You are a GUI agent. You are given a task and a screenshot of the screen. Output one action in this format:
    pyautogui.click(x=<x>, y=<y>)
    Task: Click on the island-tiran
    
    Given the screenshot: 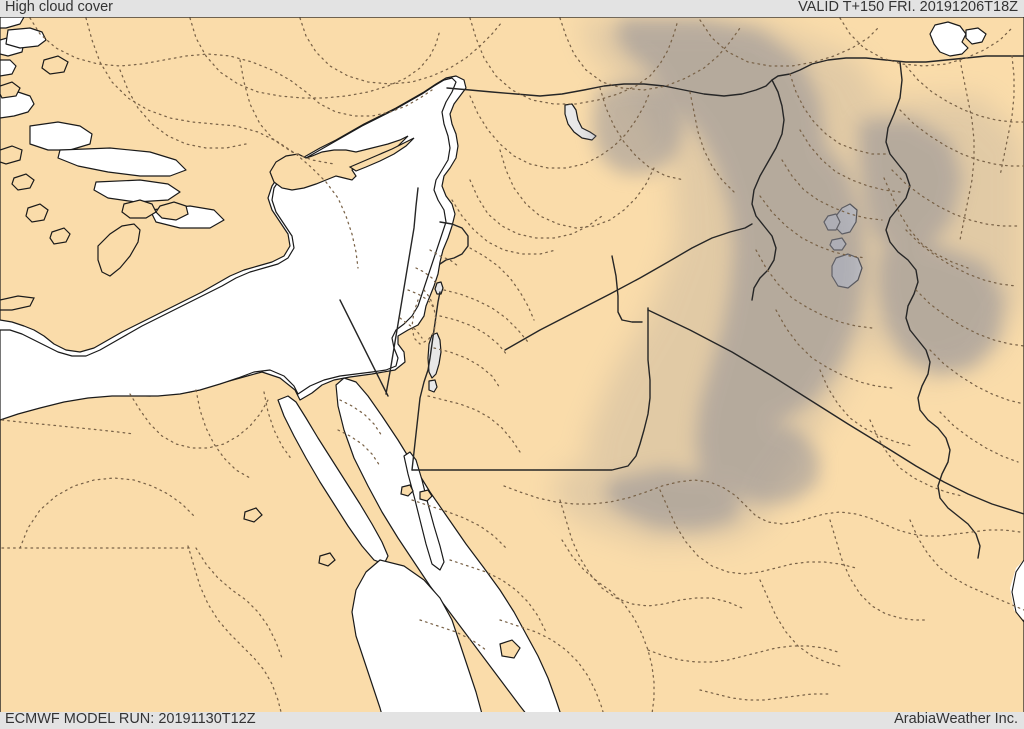 What is the action you would take?
    pyautogui.click(x=407, y=490)
    